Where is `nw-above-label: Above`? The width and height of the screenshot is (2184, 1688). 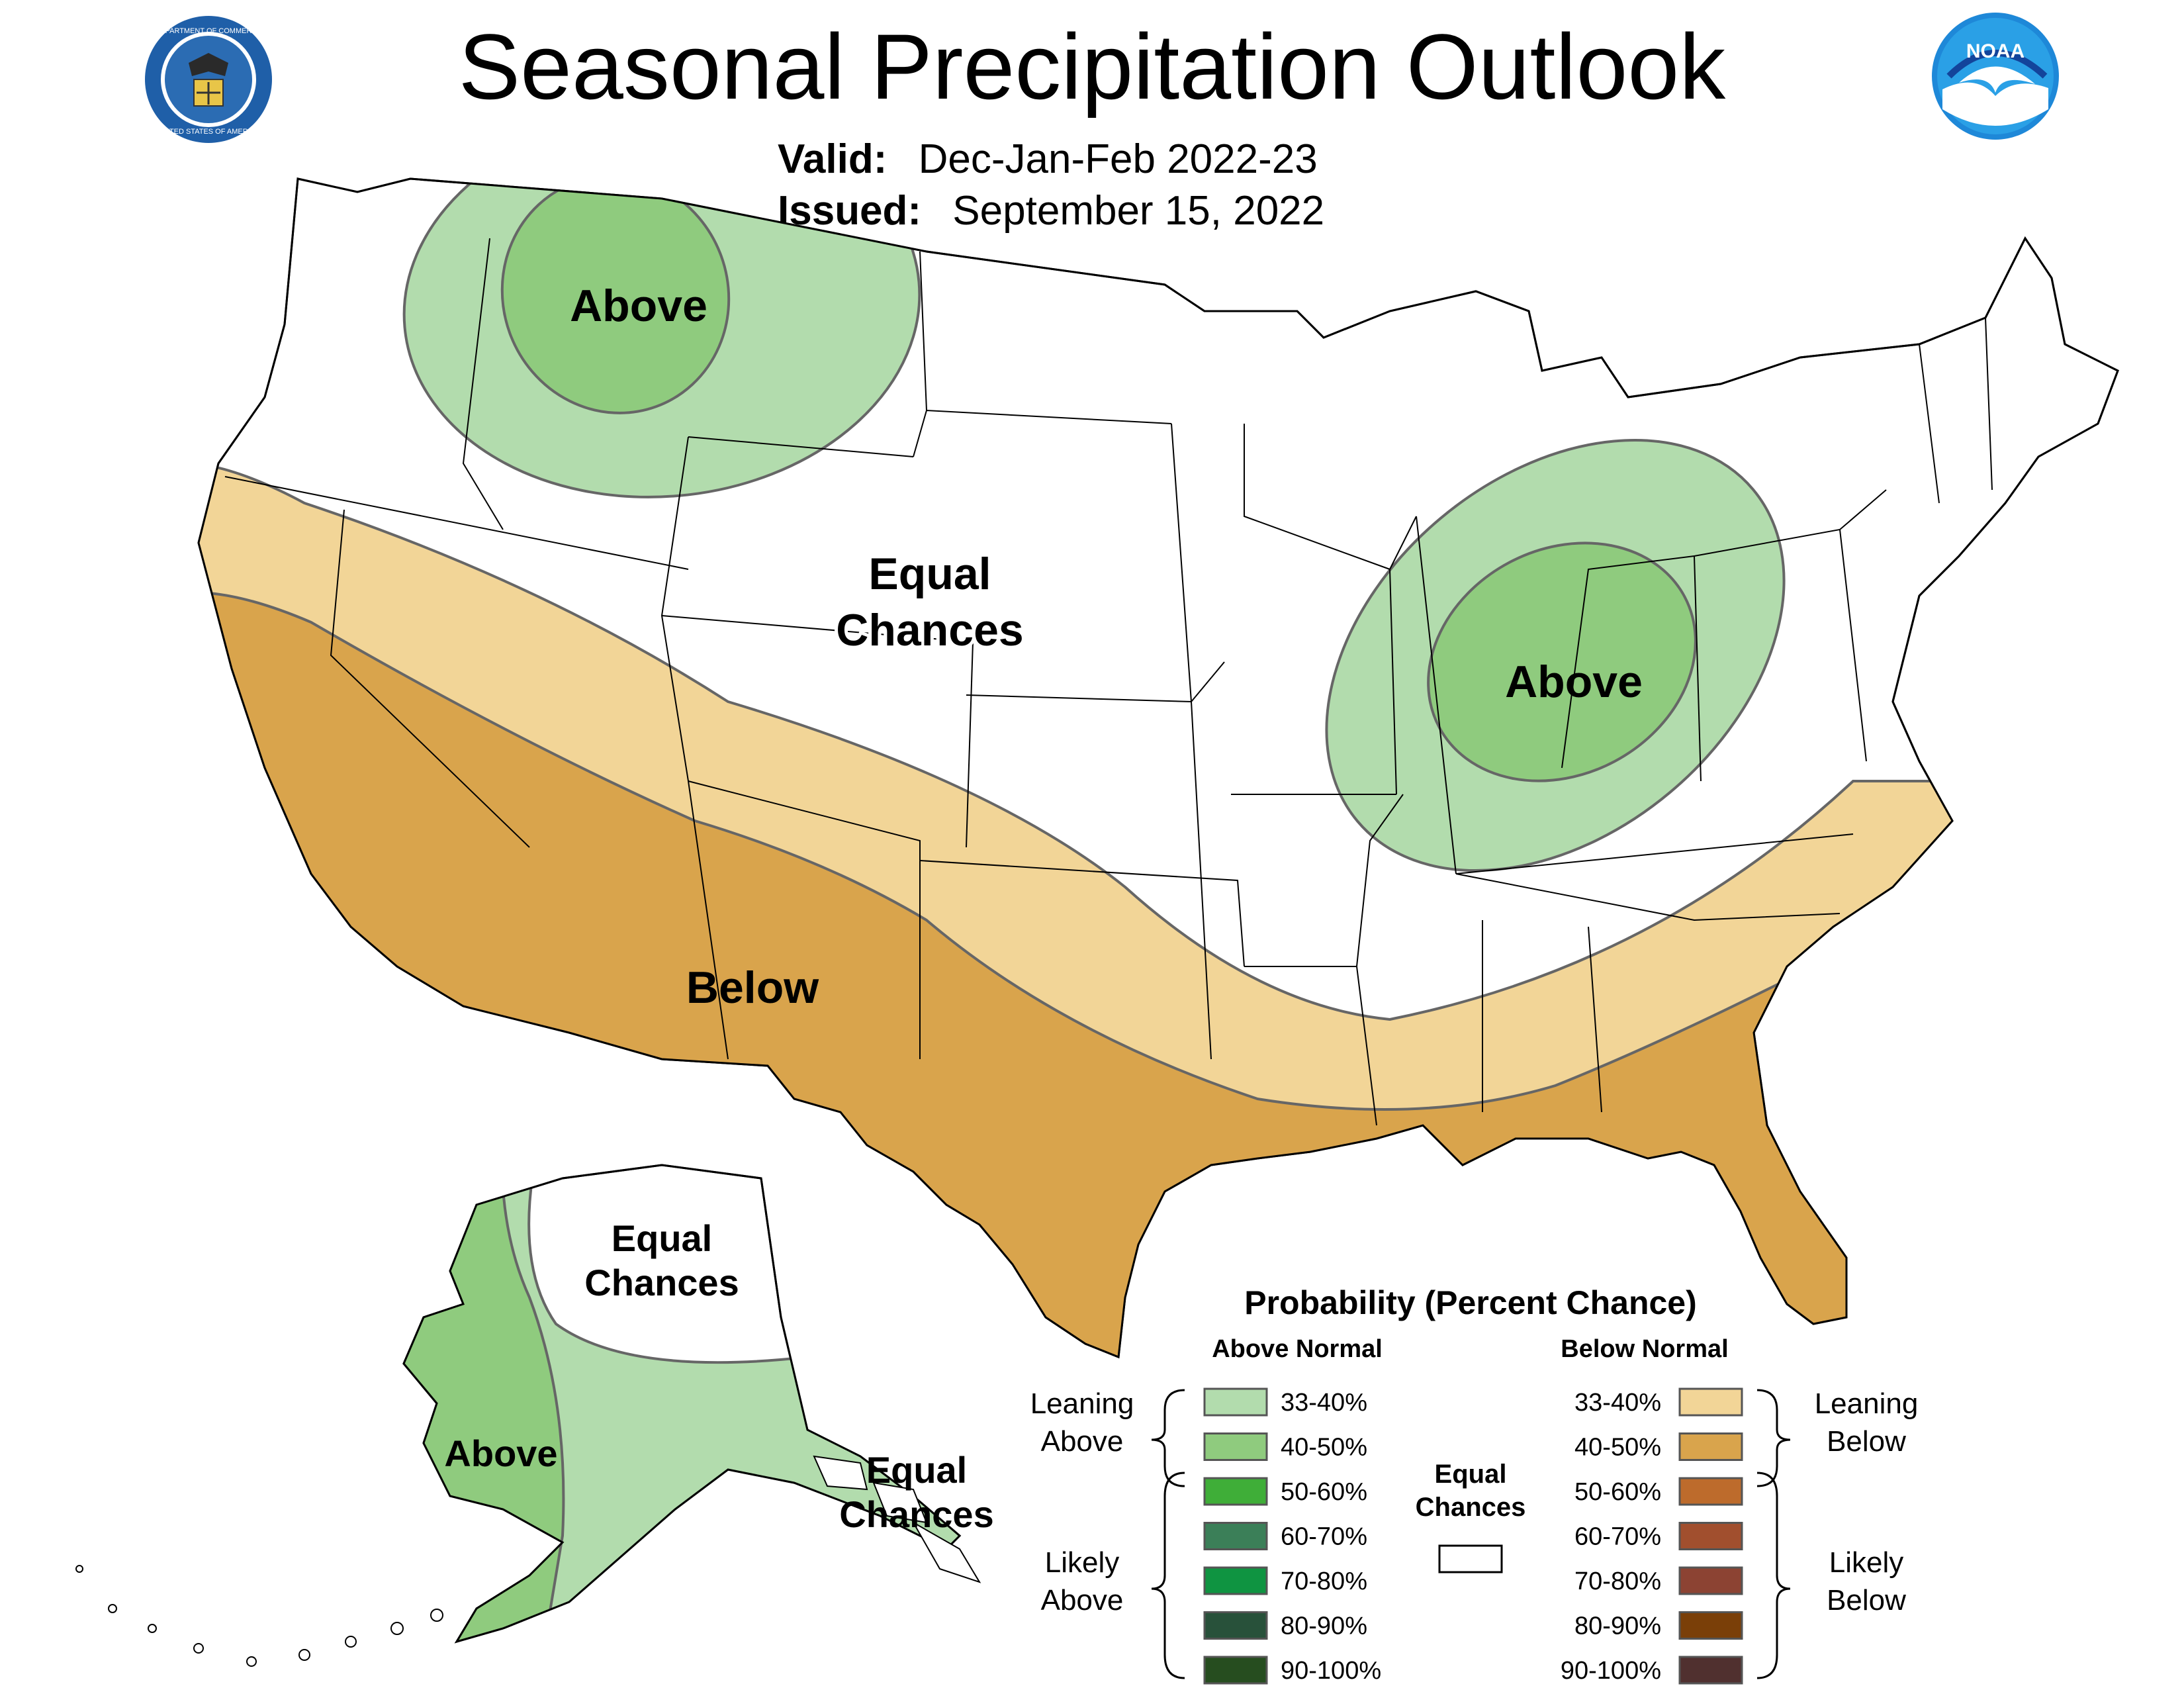 nw-above-label: Above is located at coordinates (638, 306).